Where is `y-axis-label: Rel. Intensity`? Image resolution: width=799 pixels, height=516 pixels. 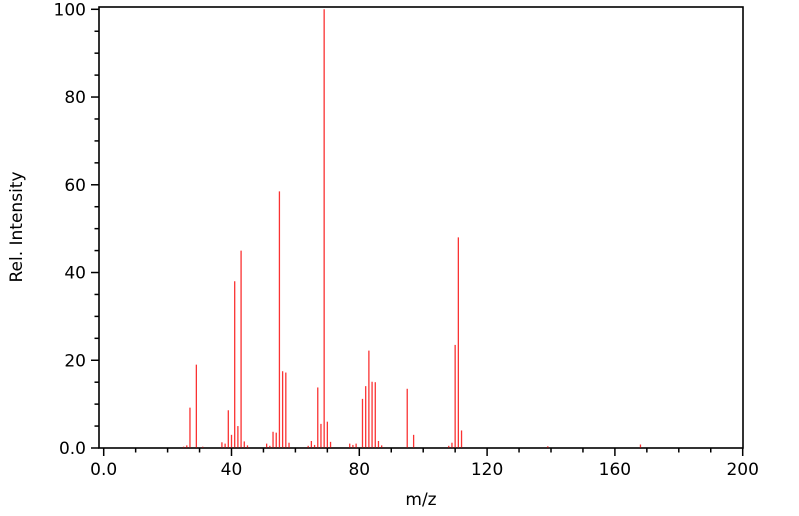
y-axis-label: Rel. Intensity is located at coordinates (17, 226).